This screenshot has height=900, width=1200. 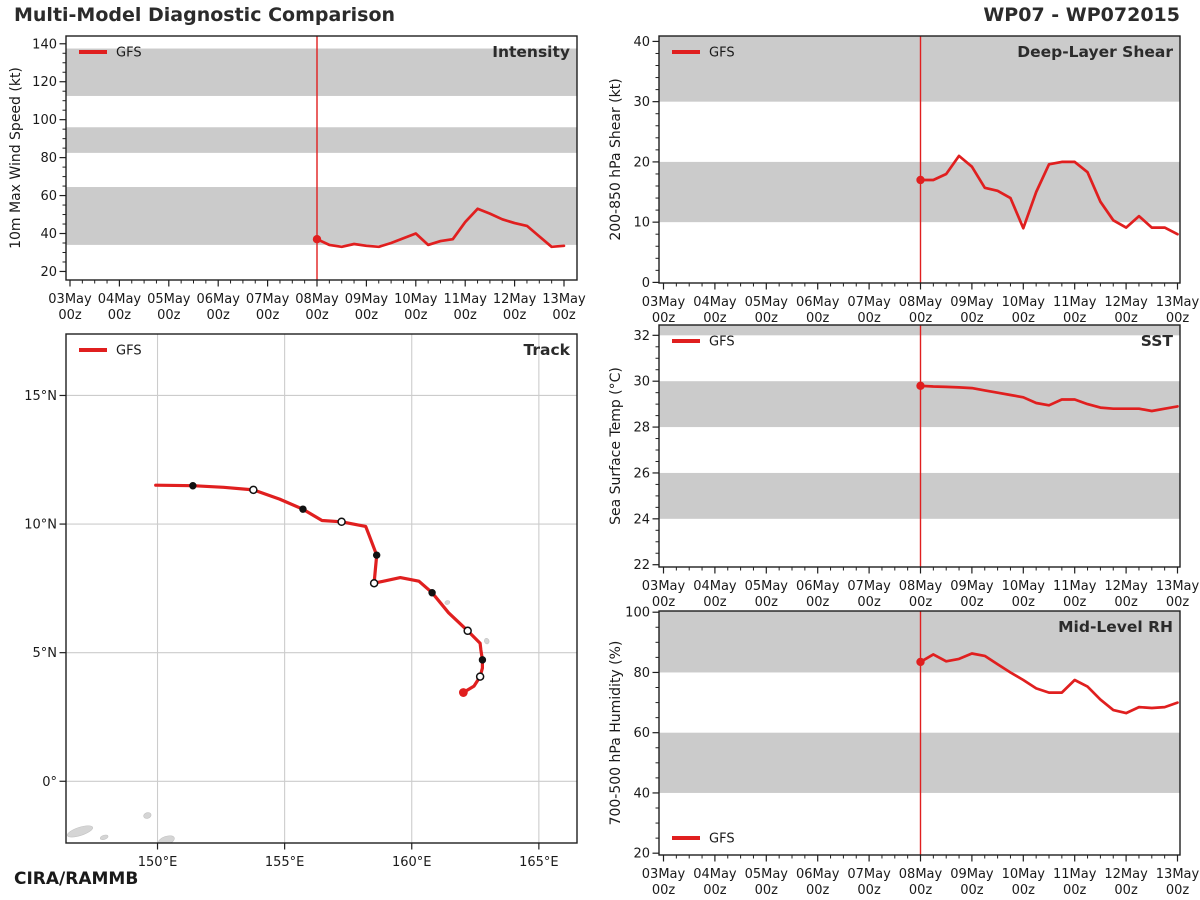 What do you see at coordinates (278, 721) in the screenshot?
I see `land-polygons` at bounding box center [278, 721].